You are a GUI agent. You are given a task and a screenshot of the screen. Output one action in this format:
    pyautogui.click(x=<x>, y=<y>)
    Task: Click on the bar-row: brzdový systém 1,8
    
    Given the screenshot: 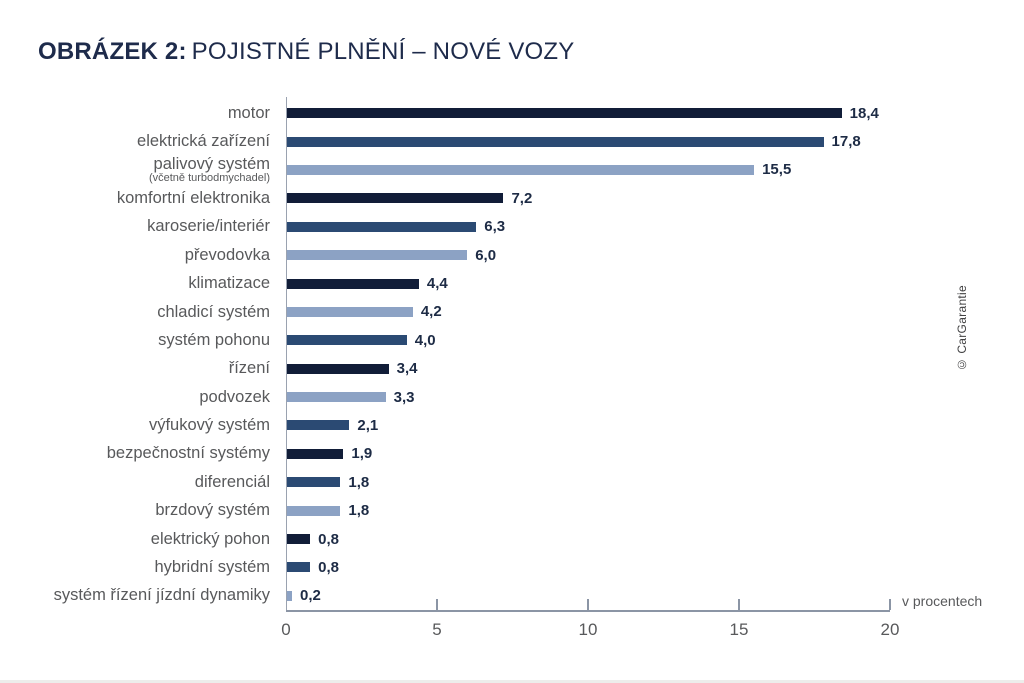 What is the action you would take?
    pyautogui.click(x=486, y=510)
    